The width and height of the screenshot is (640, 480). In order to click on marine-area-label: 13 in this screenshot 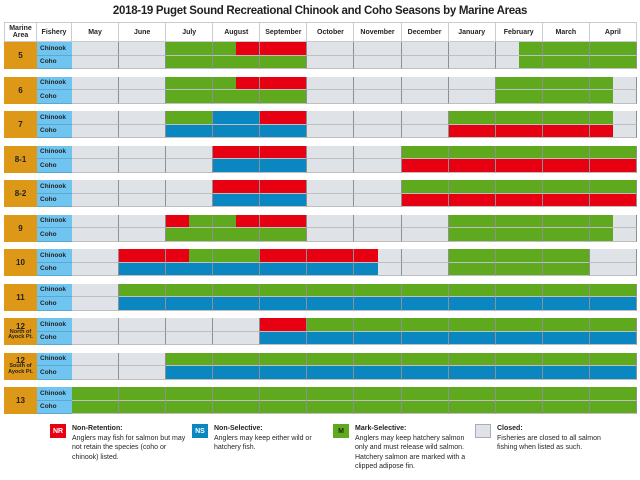, I will do `click(20, 400)`.